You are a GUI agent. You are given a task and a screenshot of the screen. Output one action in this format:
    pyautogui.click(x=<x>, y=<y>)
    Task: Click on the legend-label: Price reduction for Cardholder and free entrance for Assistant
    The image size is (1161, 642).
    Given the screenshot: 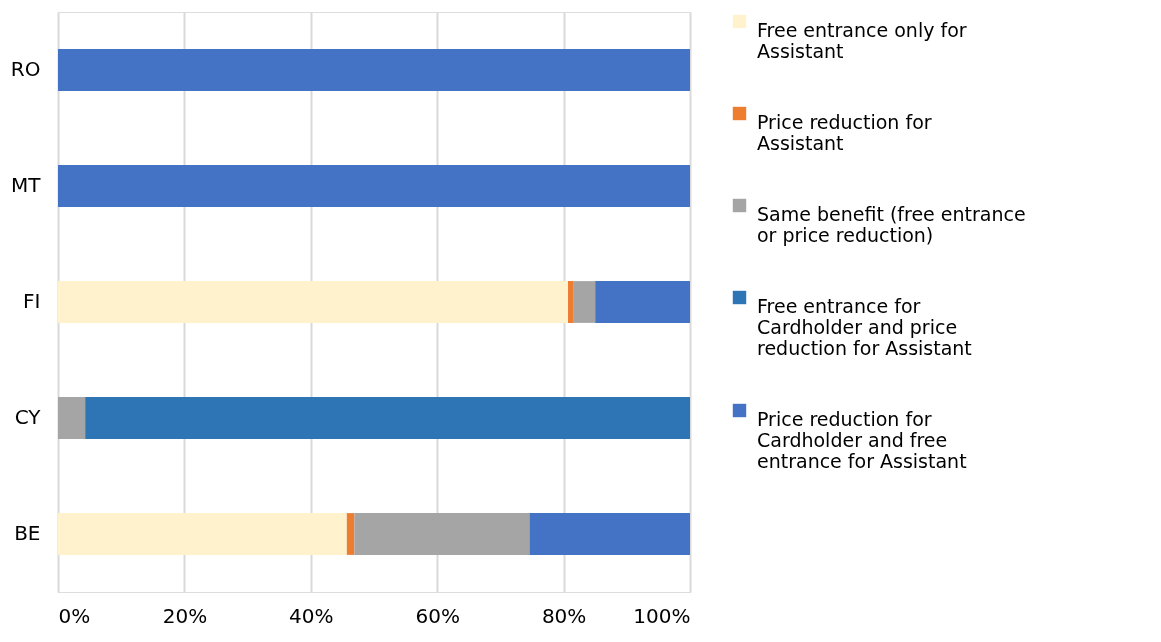 What is the action you would take?
    pyautogui.click(x=862, y=439)
    